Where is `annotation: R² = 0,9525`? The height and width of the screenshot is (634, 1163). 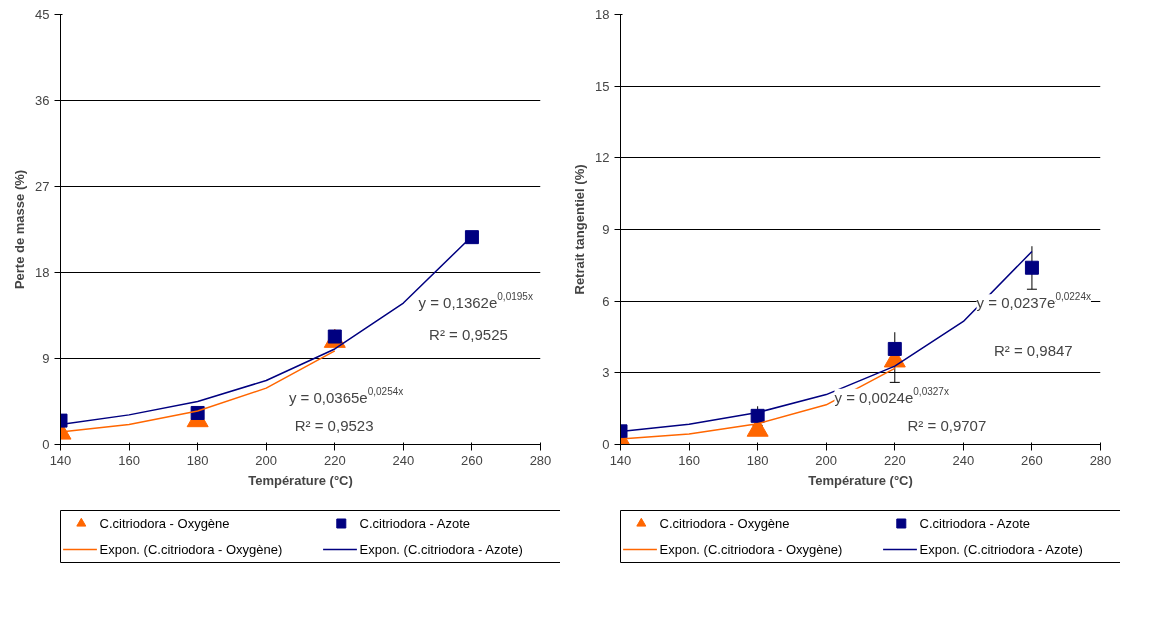
annotation: R² = 0,9525 is located at coordinates (468, 335).